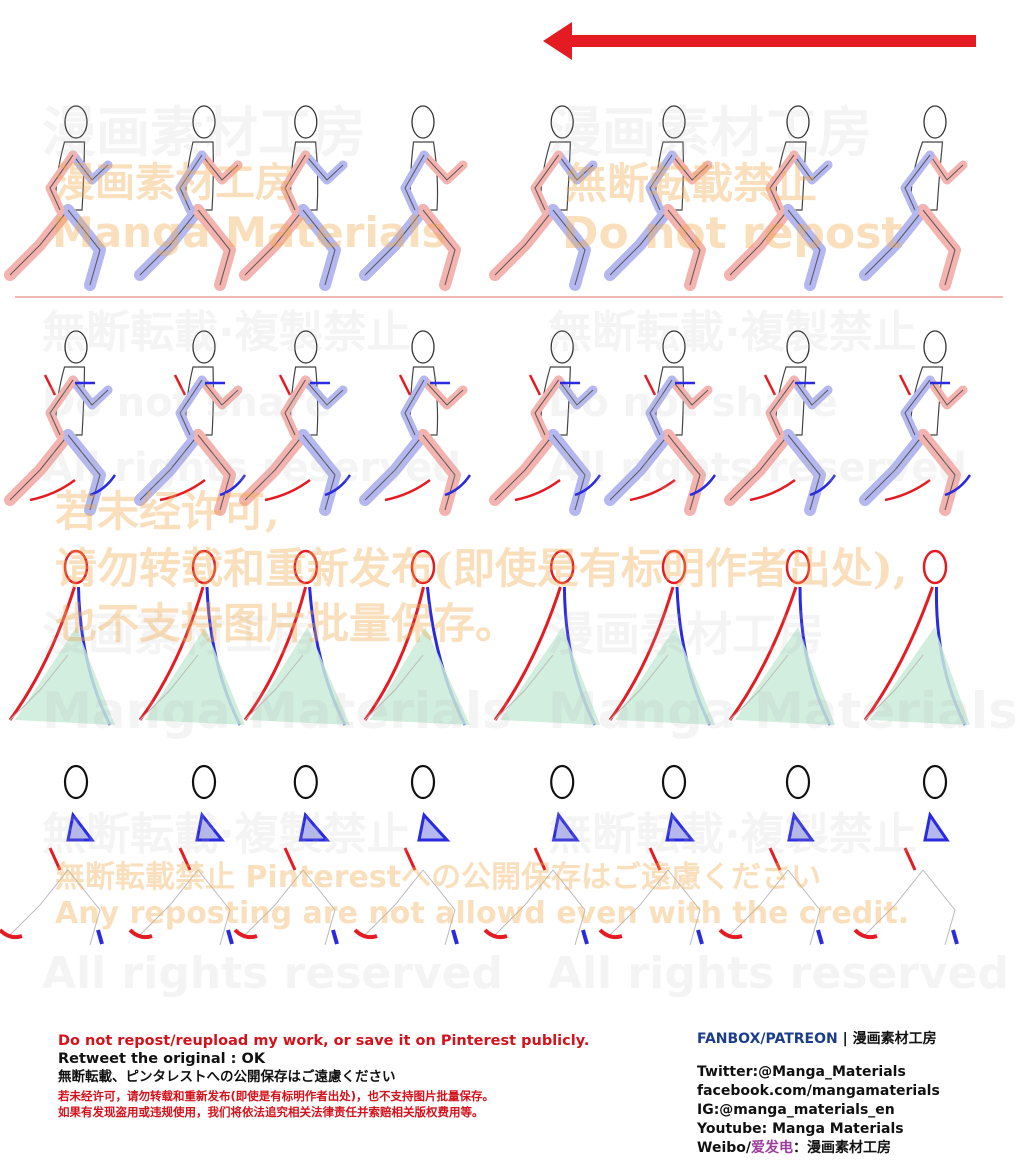  What do you see at coordinates (842, 1148) in the screenshot?
I see `weibo-suffix: ：漫画素材工房` at bounding box center [842, 1148].